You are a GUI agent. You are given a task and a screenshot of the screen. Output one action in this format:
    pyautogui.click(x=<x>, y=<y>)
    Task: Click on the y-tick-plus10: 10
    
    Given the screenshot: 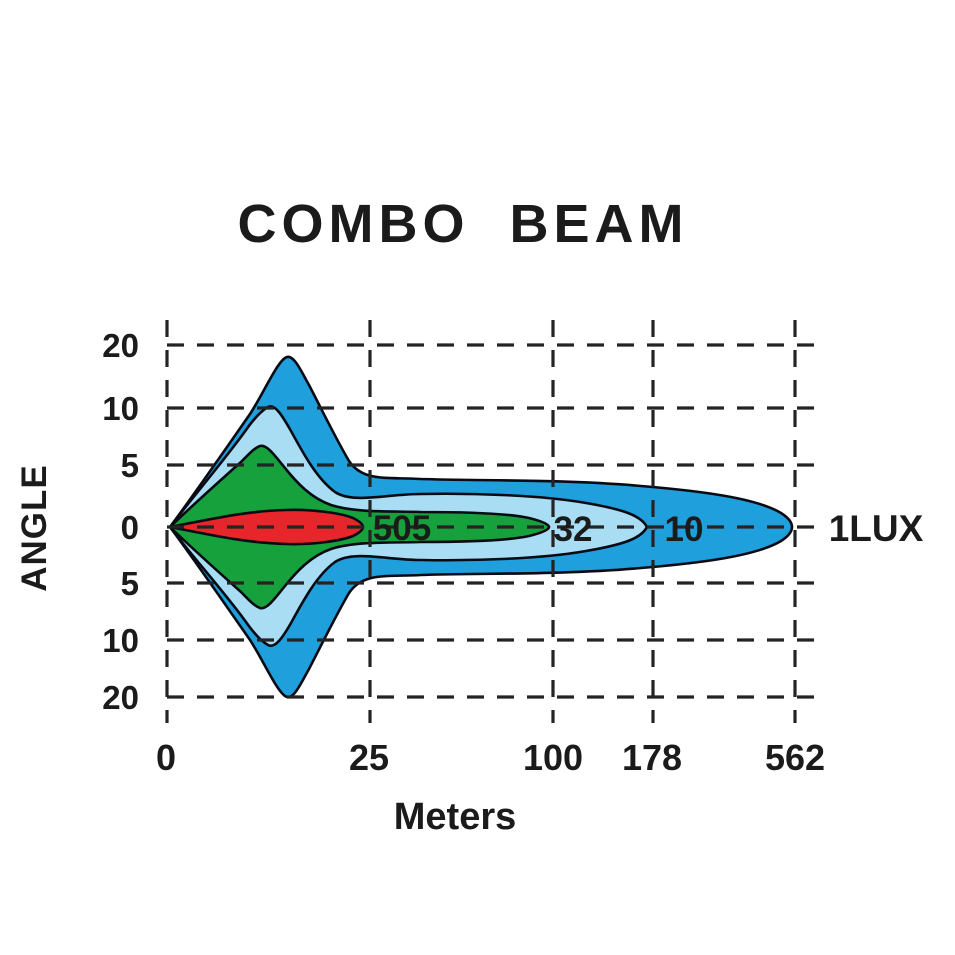 What is the action you would take?
    pyautogui.click(x=120, y=408)
    